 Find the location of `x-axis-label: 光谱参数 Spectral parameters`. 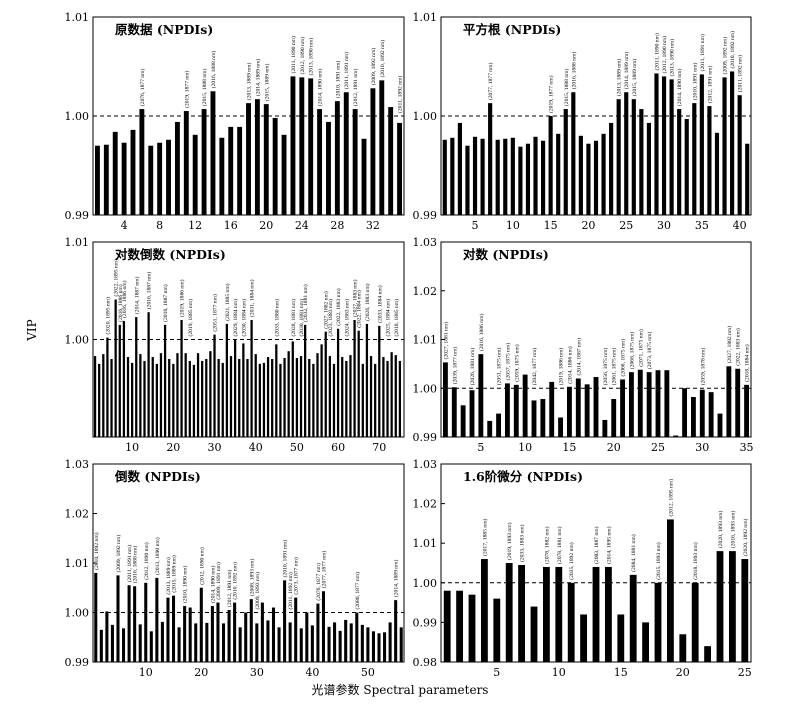

x-axis-label: 光谱参数 Spectral parameters is located at coordinates (400, 689).